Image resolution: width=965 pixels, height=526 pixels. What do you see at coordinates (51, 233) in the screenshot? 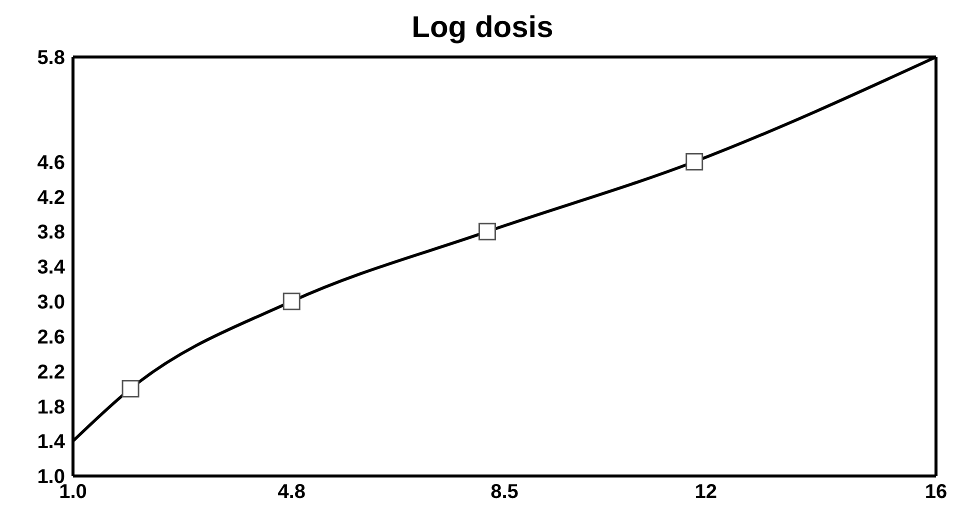
I see `y-tick-label: 3.8` at bounding box center [51, 233].